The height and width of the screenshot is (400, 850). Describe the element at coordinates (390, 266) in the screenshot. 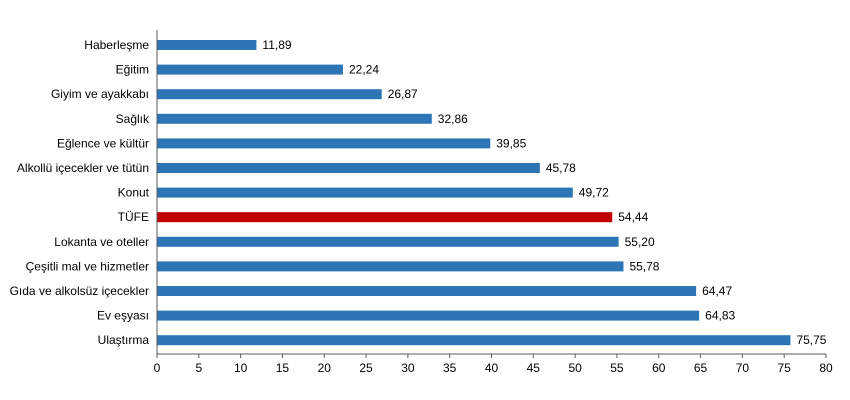

I see `bar-cesitli-mal-ve-hizmetler` at that location.